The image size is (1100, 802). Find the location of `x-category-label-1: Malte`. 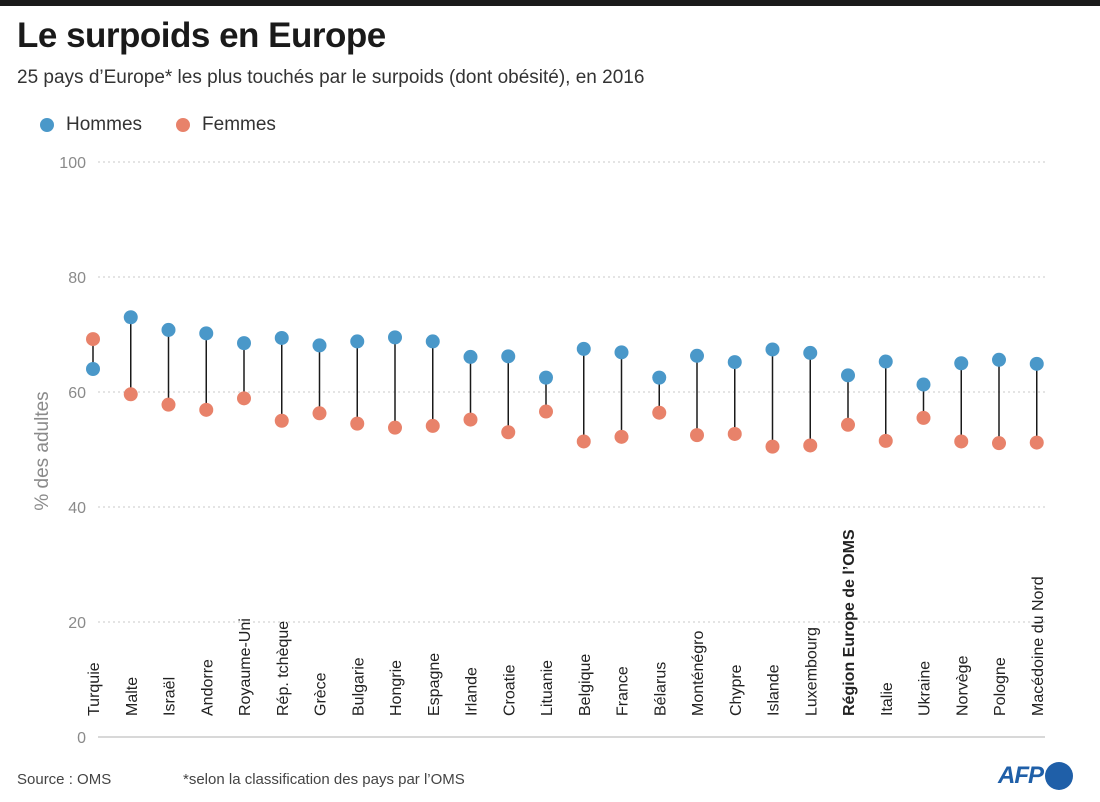

x-category-label-1: Malte is located at coordinates (132, 696).